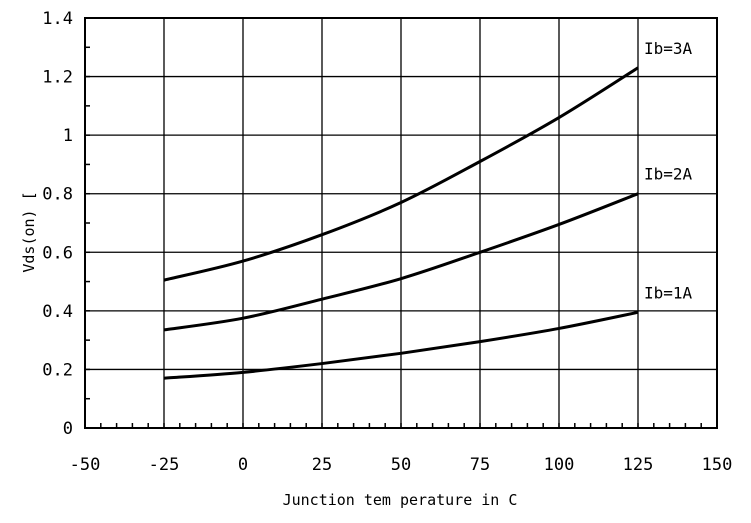 The height and width of the screenshot is (523, 751). What do you see at coordinates (400, 500) in the screenshot?
I see `x-axis-title: Junction tem perature in C` at bounding box center [400, 500].